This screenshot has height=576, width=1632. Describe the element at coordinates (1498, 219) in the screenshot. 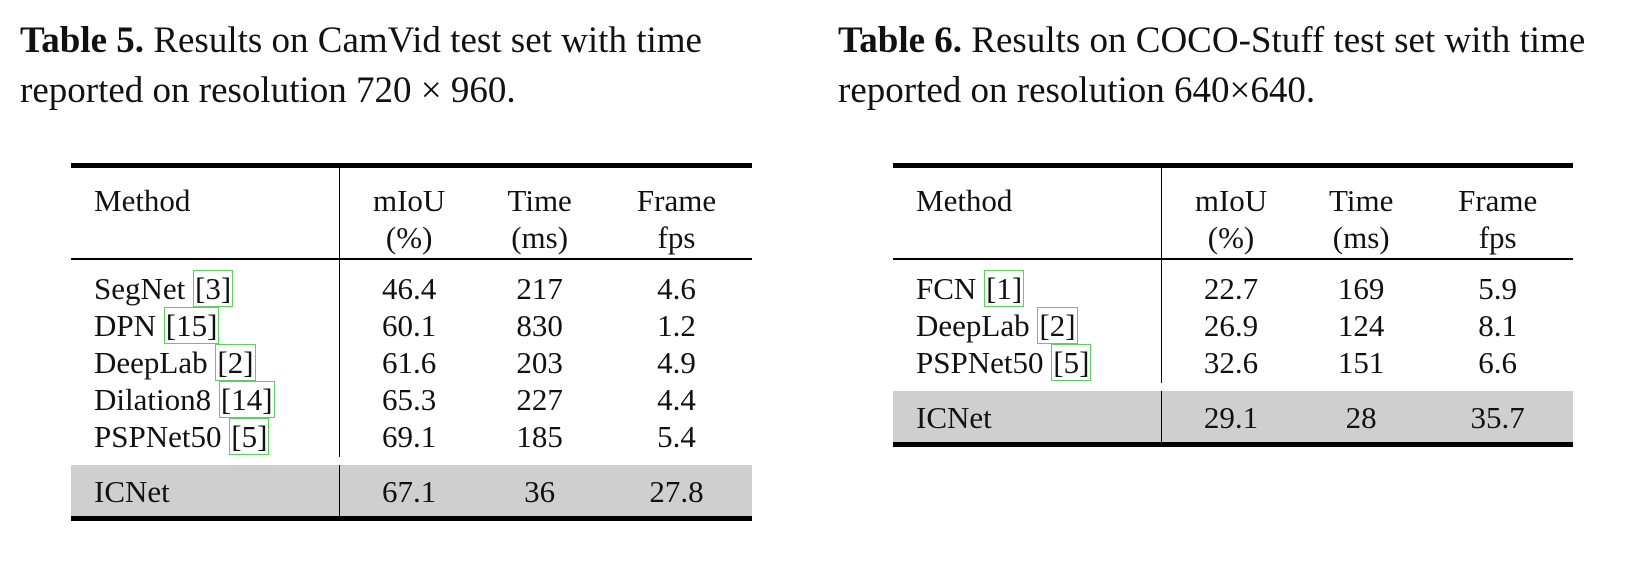

I see `table6-header-fps: Frame fps` at that location.